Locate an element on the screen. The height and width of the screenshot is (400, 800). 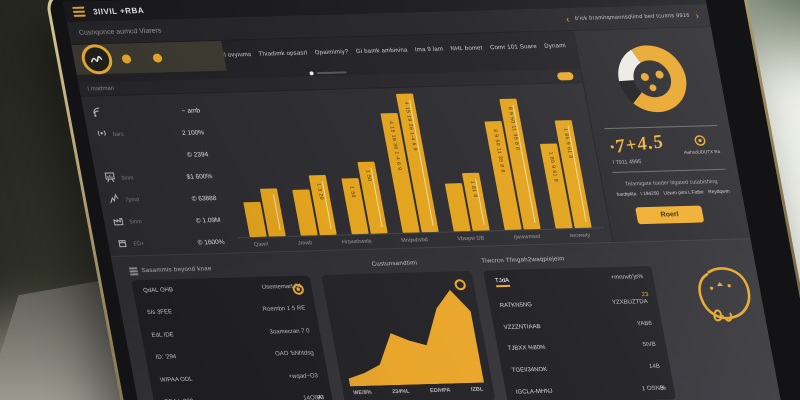
broadcast-icon is located at coordinates (103, 135).